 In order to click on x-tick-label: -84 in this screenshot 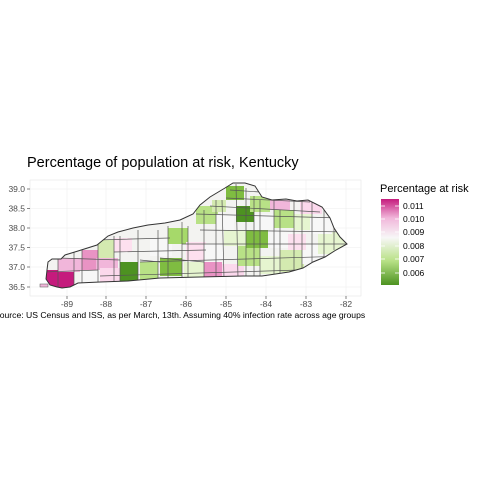, I will do `click(266, 304)`.